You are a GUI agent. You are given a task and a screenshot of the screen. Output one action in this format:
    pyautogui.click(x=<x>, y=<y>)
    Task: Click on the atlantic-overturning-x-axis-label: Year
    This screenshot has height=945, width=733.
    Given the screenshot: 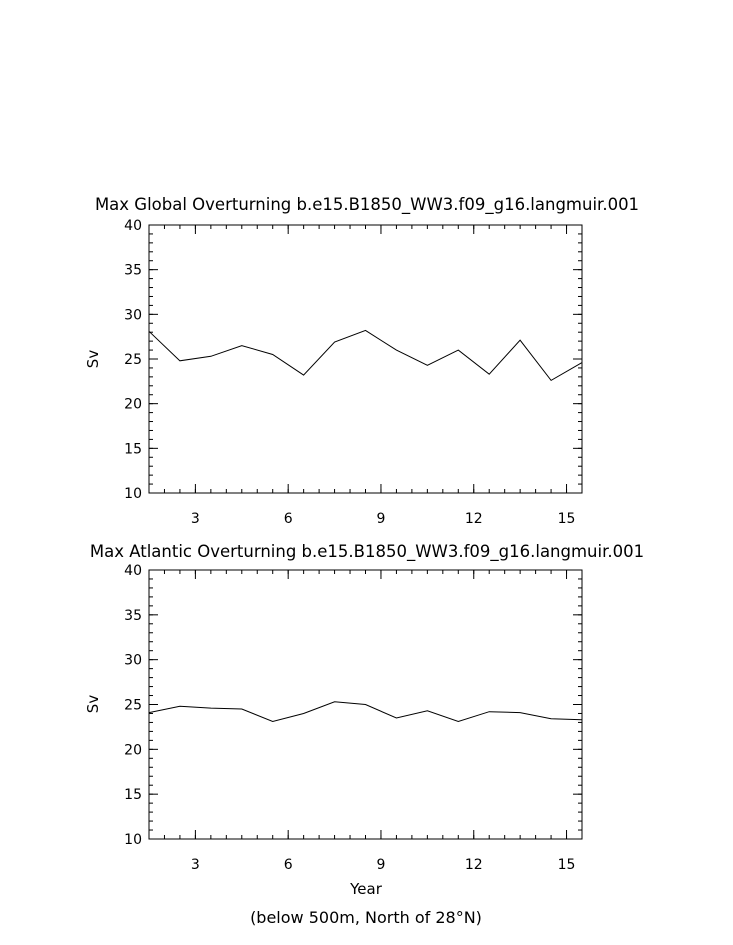 What is the action you would take?
    pyautogui.click(x=366, y=889)
    